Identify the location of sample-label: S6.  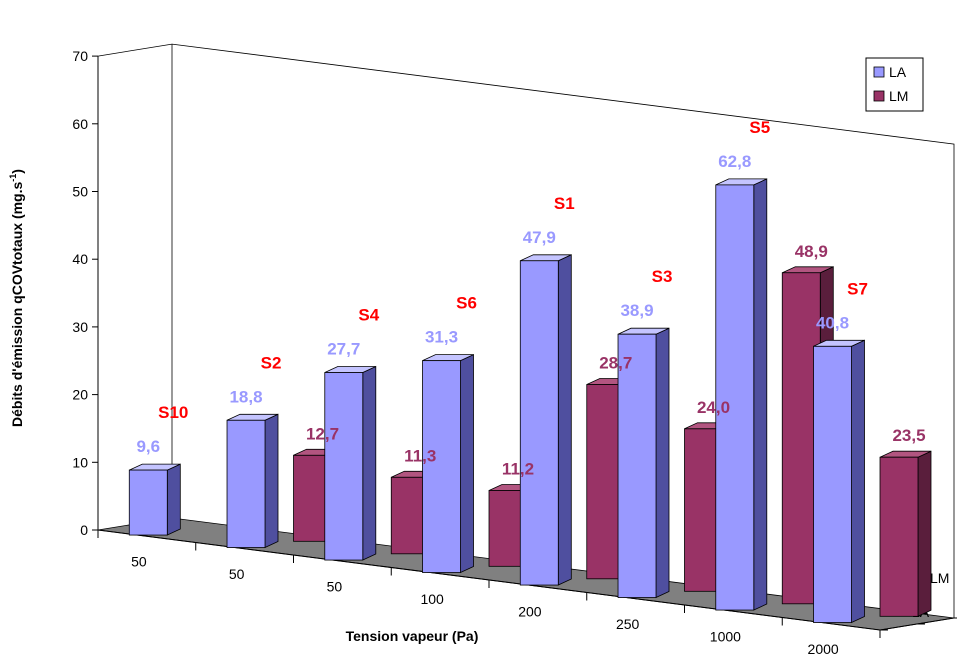
(466, 303).